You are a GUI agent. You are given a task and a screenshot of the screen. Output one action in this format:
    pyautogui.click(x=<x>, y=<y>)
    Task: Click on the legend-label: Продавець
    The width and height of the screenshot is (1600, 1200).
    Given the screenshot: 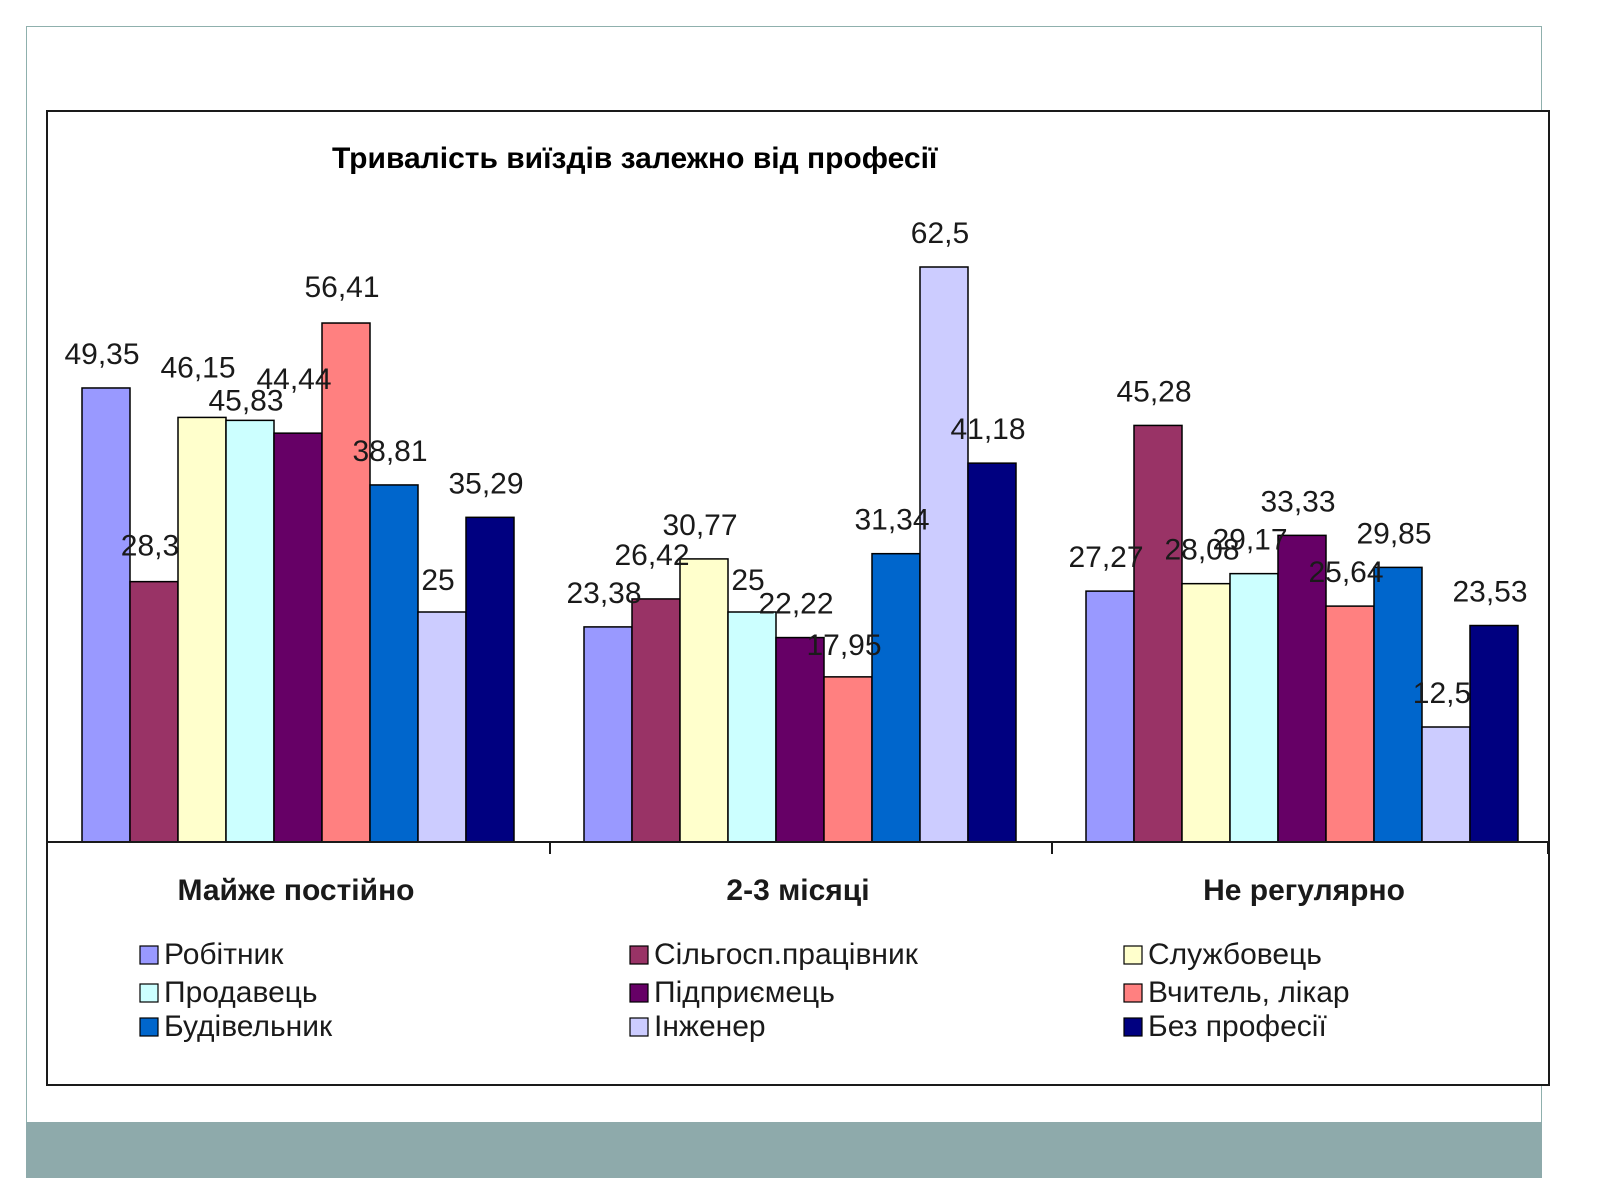 What is the action you would take?
    pyautogui.click(x=241, y=992)
    